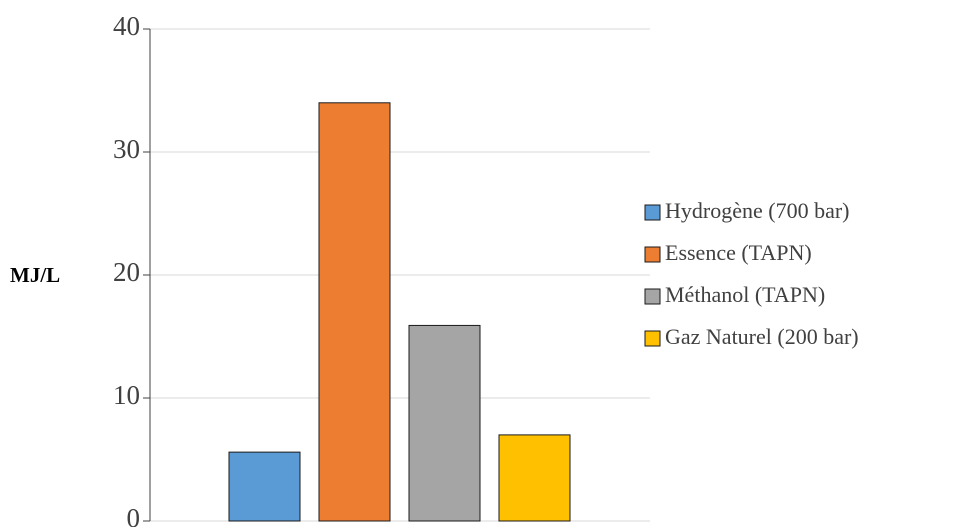  What do you see at coordinates (126, 395) in the screenshot?
I see `y-tick-label: 10` at bounding box center [126, 395].